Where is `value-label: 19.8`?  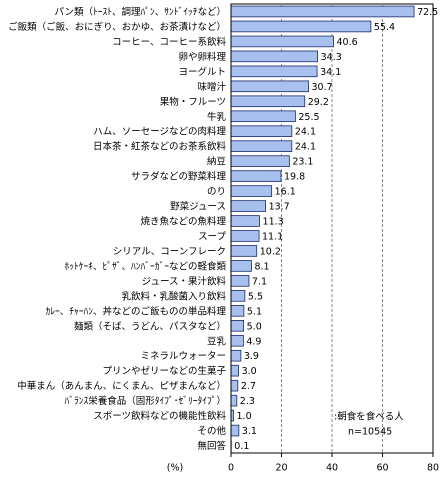
value-label: 19.8 is located at coordinates (294, 177).